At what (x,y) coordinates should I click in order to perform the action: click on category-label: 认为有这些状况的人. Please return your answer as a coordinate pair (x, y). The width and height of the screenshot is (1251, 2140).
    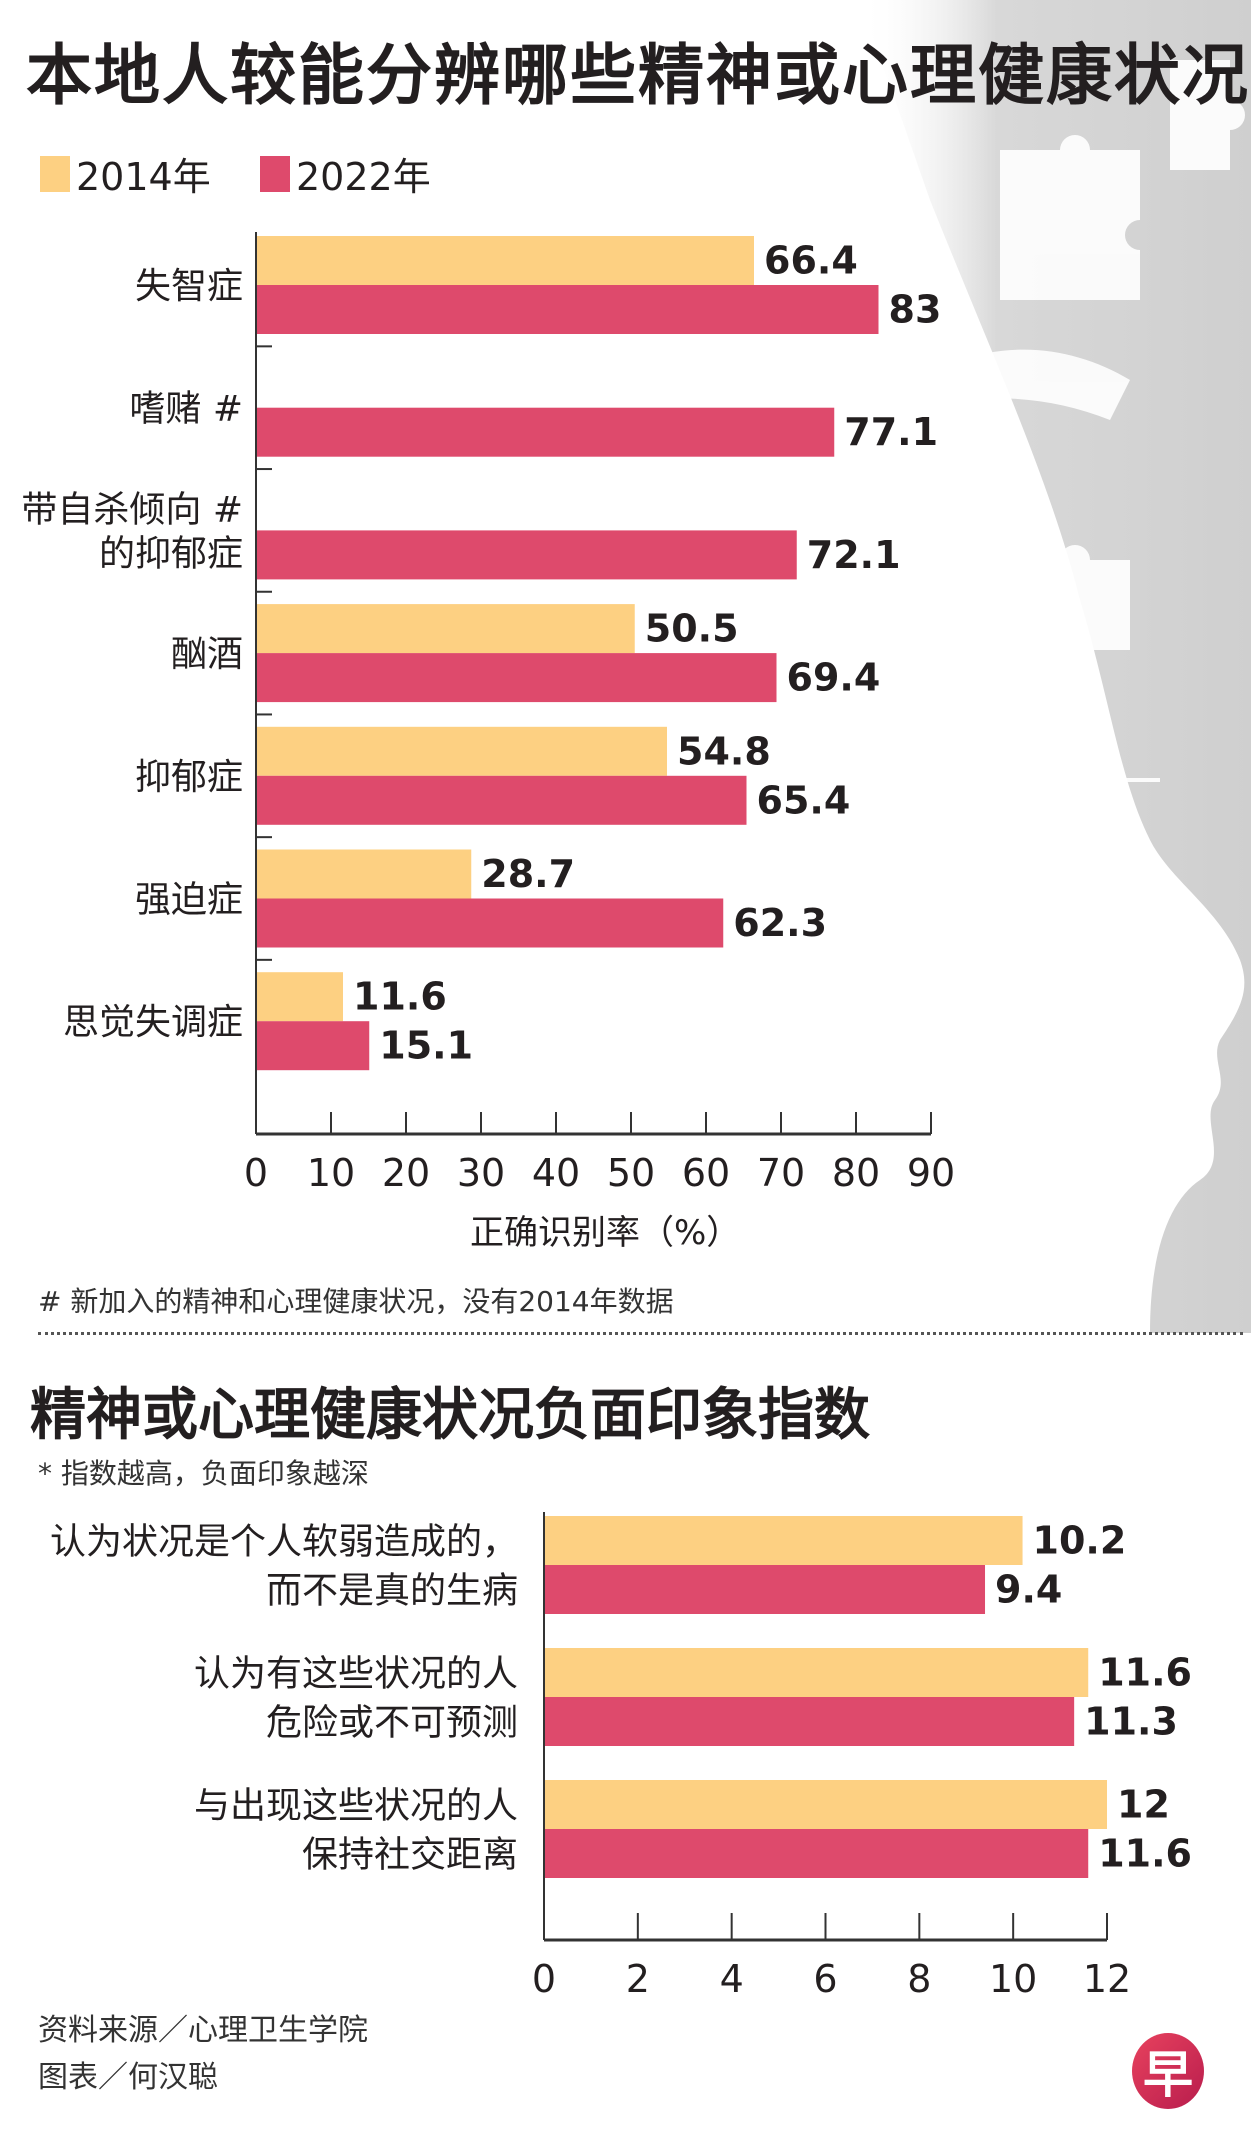
    Looking at the image, I should click on (356, 1674).